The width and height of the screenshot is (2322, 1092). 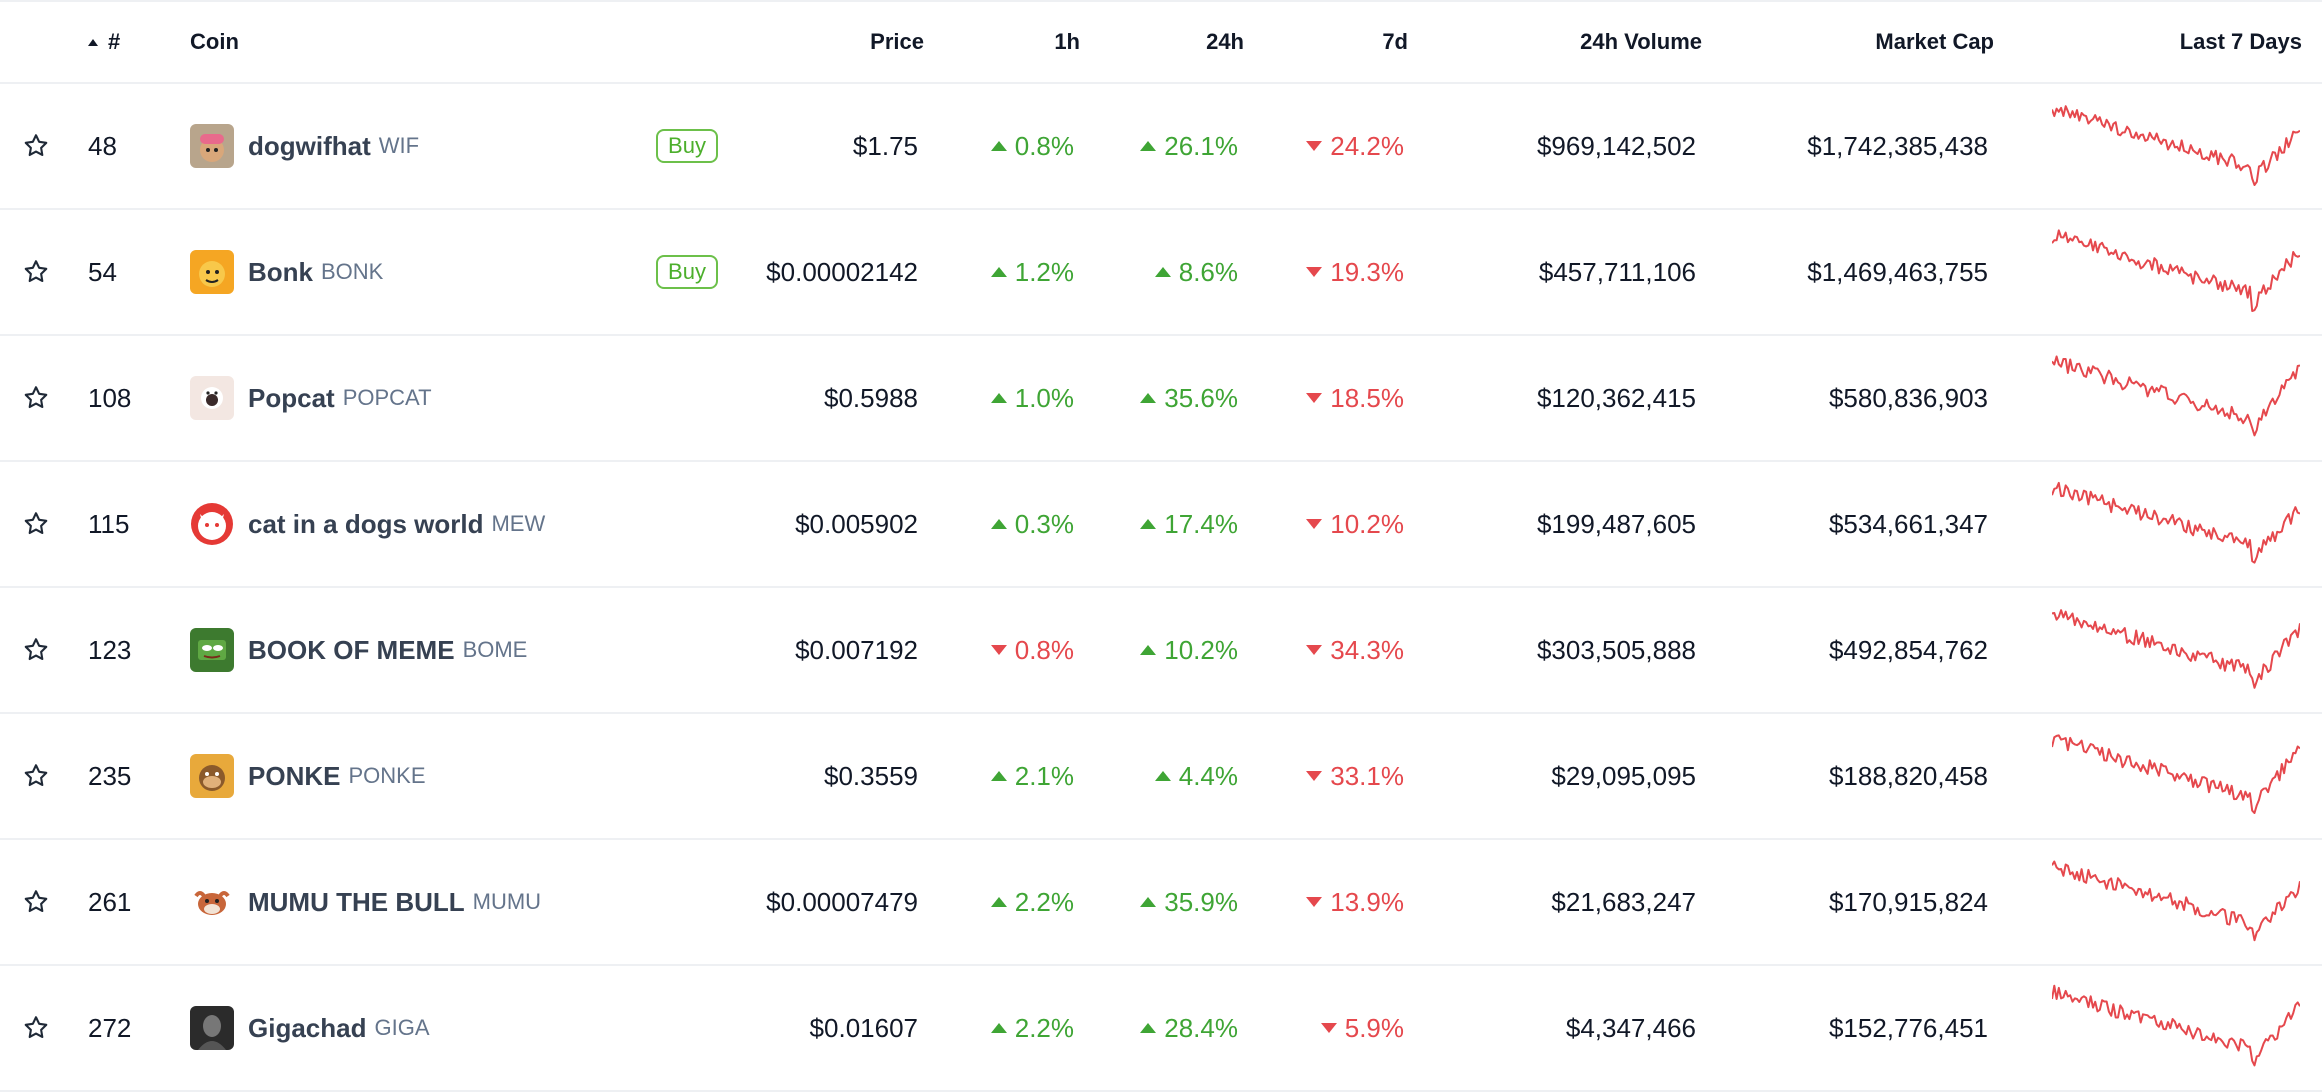 I want to click on coin-link: PONKE PONKE, so click(x=450, y=776).